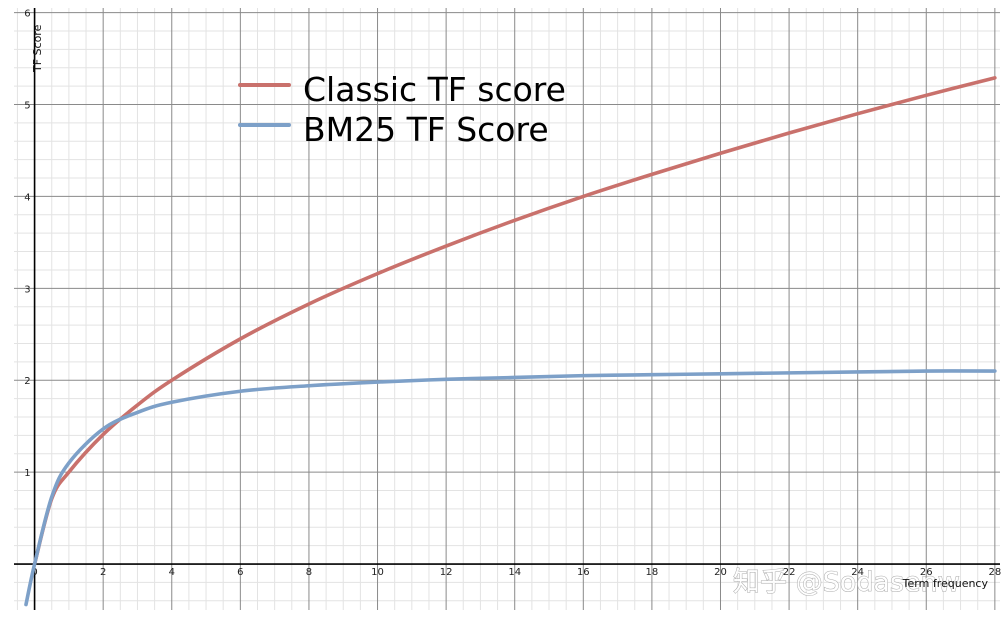  I want to click on y-tick-label: 3, so click(27, 289).